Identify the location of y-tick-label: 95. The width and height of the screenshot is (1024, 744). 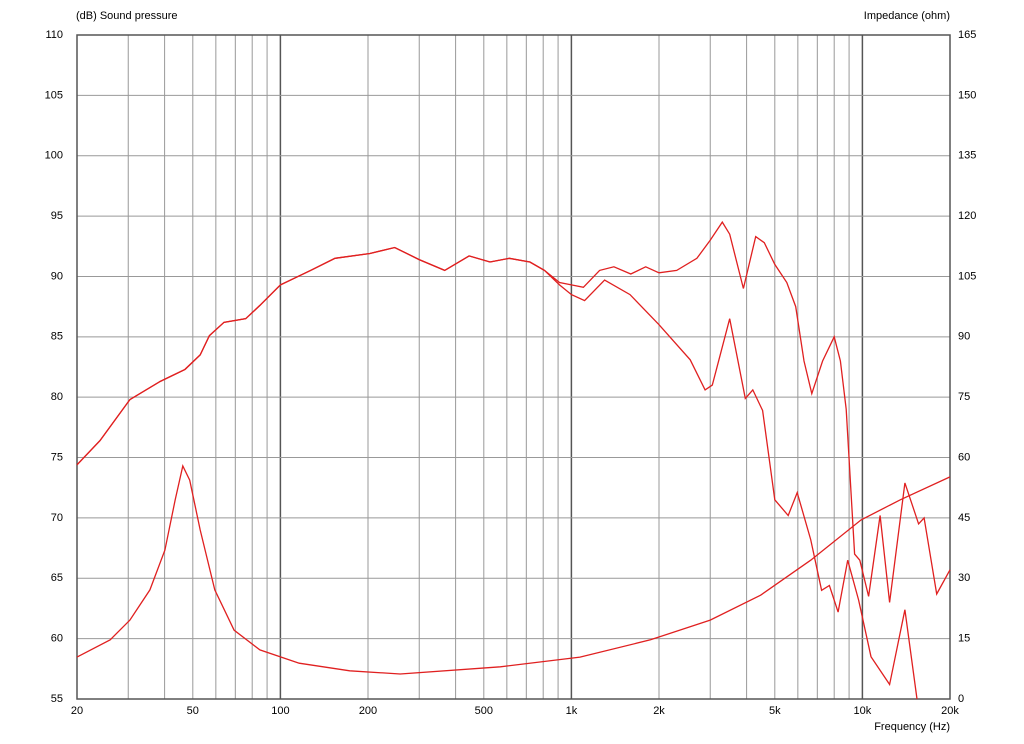
(57, 216).